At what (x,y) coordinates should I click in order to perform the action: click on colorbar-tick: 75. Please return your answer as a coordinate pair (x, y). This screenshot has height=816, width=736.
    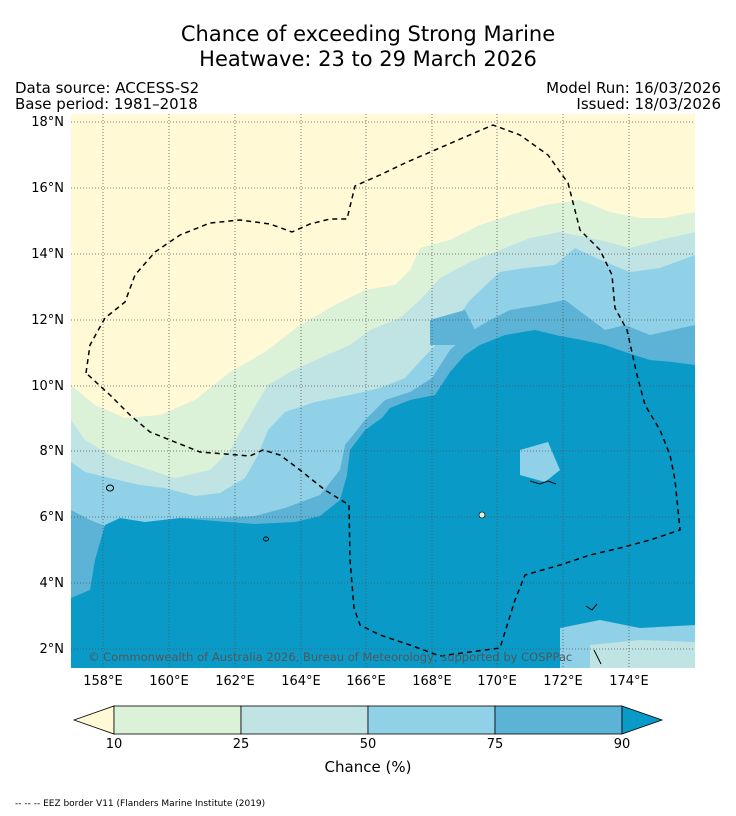
    Looking at the image, I should click on (495, 744).